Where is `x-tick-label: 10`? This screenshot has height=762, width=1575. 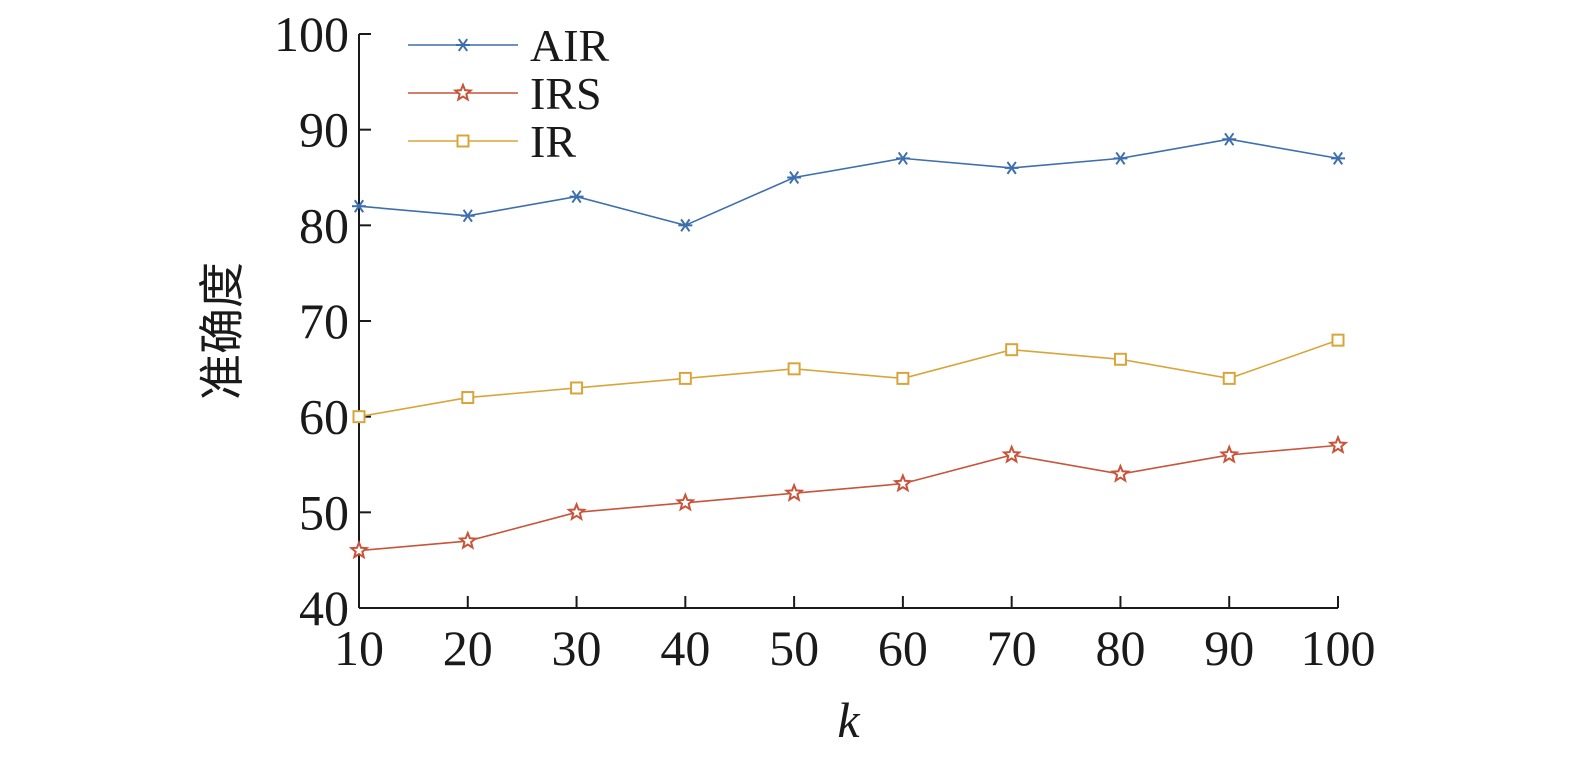 x-tick-label: 10 is located at coordinates (359, 648).